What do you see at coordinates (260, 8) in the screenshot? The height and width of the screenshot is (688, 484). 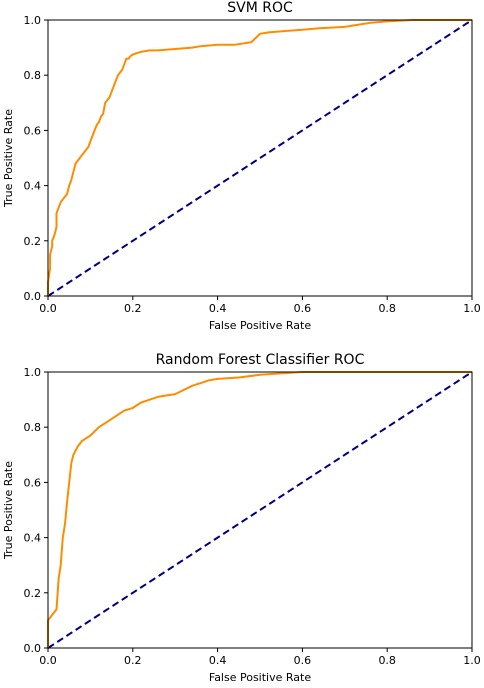 I see `chart-title: SVM ROC` at bounding box center [260, 8].